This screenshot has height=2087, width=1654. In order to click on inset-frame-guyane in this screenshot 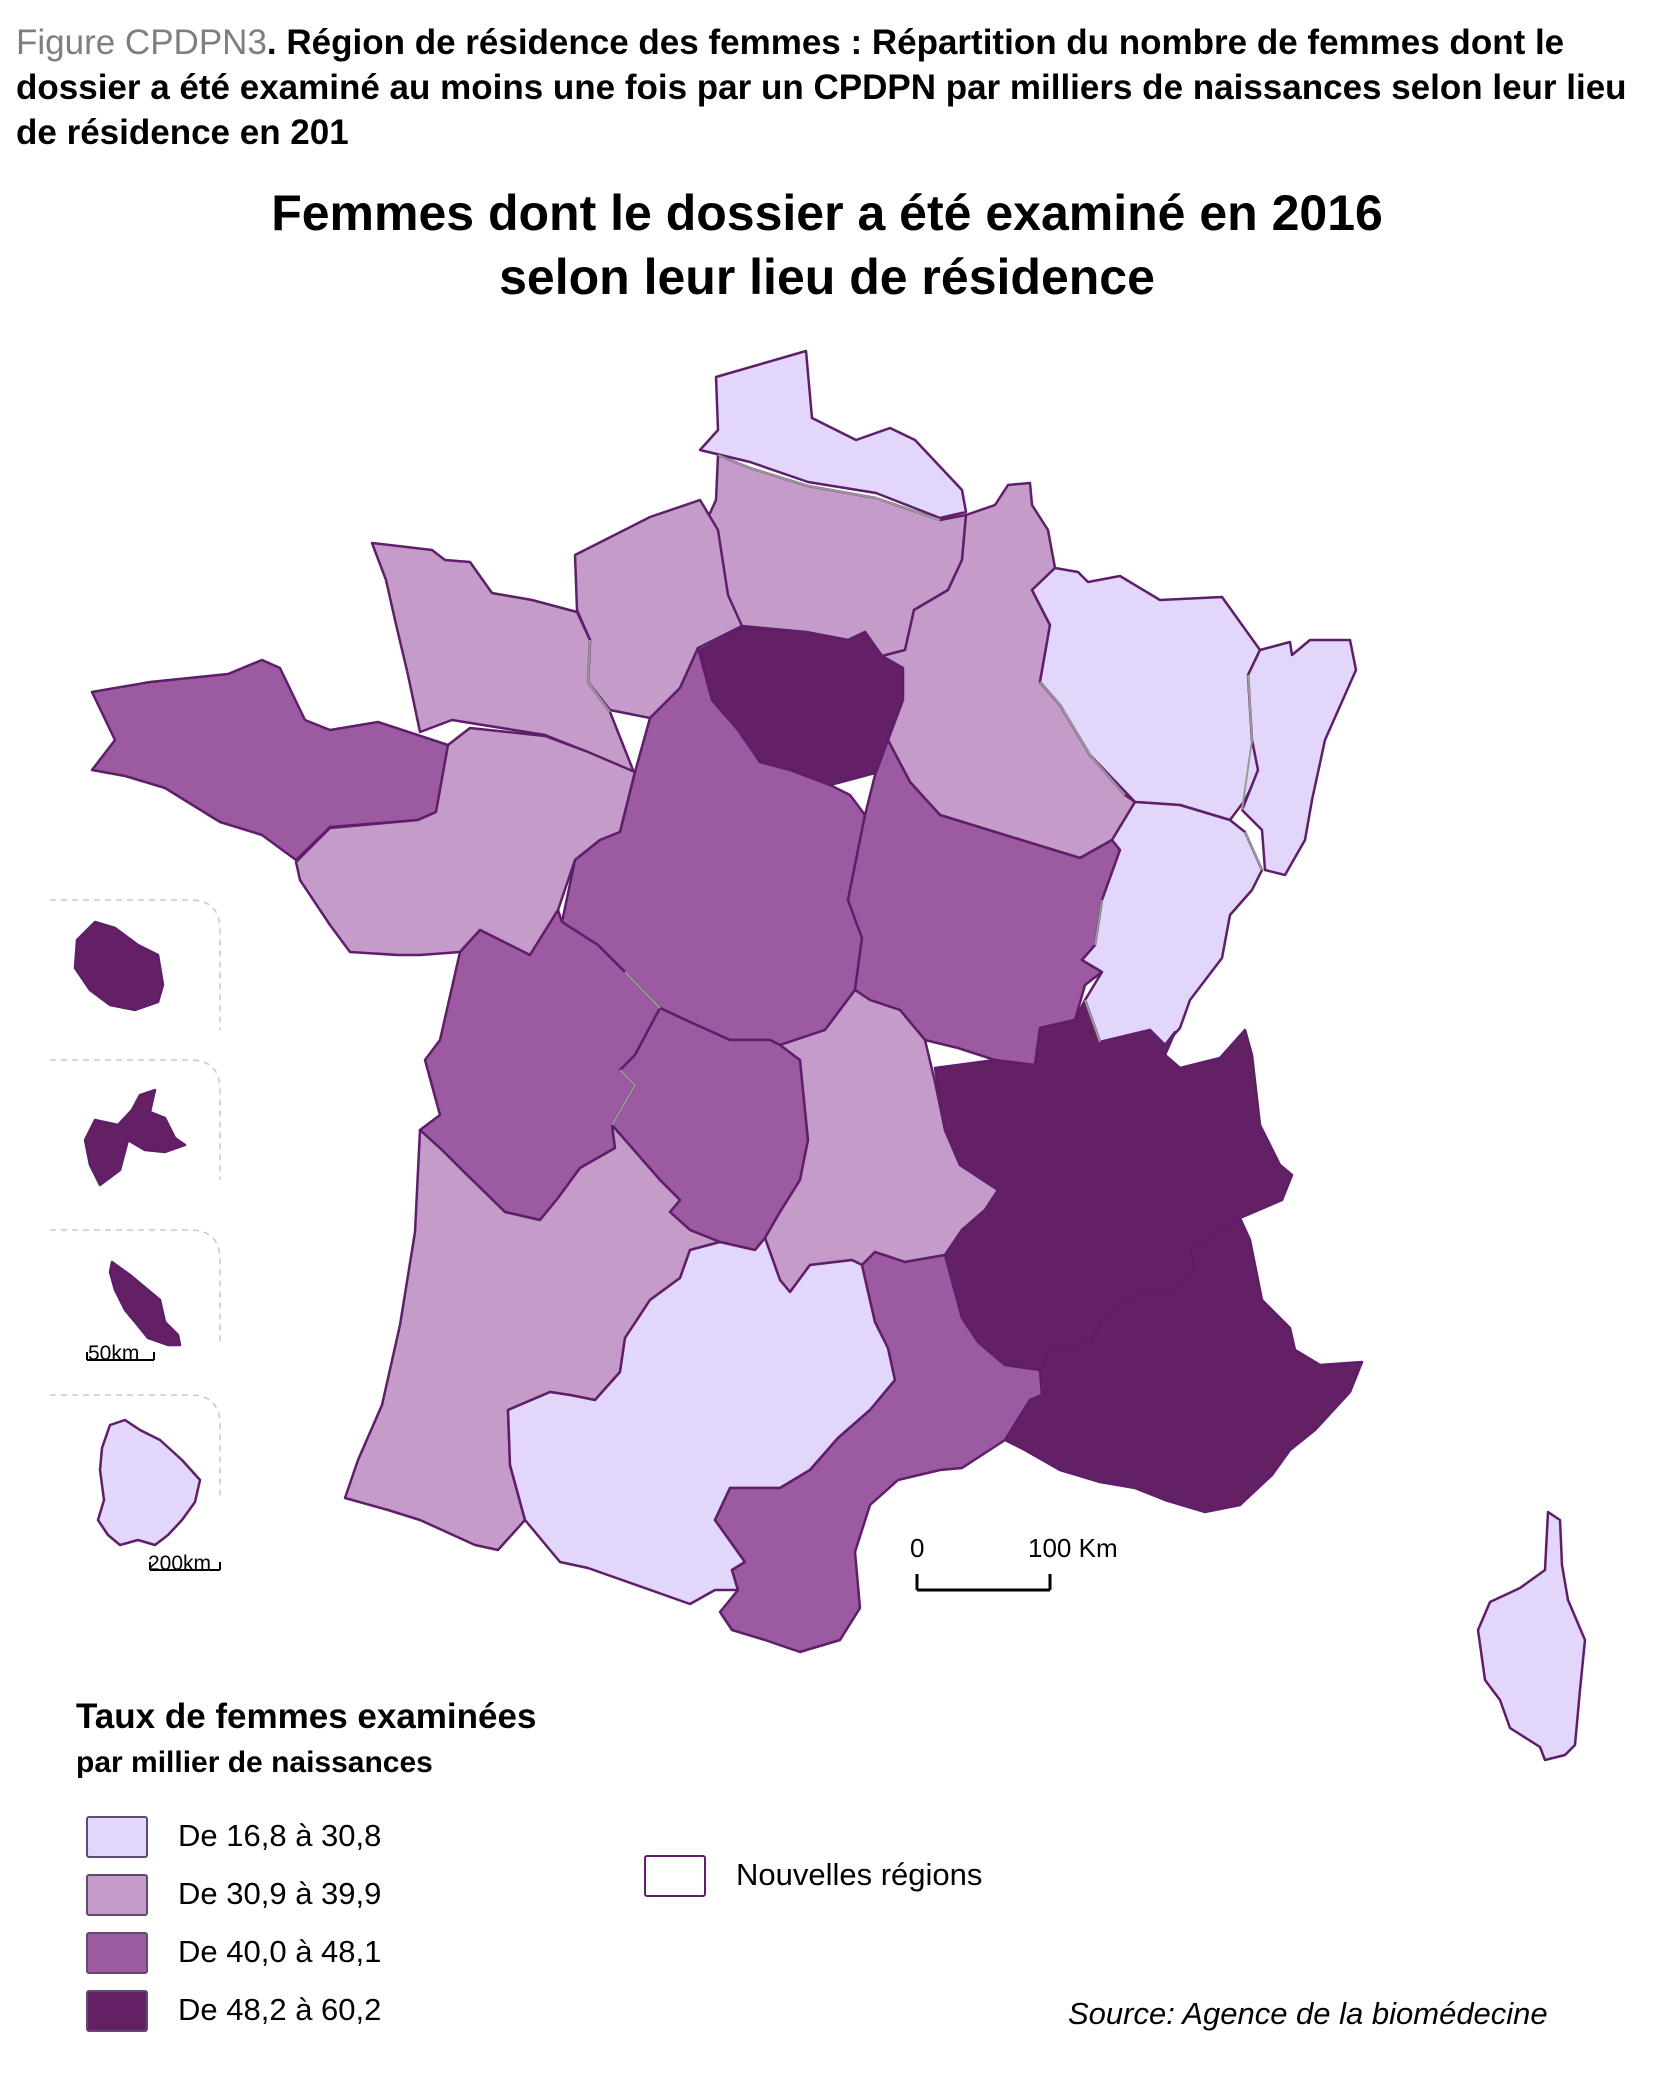, I will do `click(135, 1447)`.